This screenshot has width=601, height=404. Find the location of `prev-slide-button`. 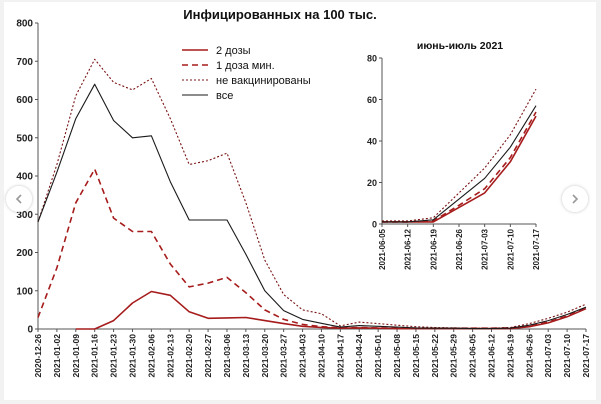

prev-slide-button is located at coordinates (19, 199).